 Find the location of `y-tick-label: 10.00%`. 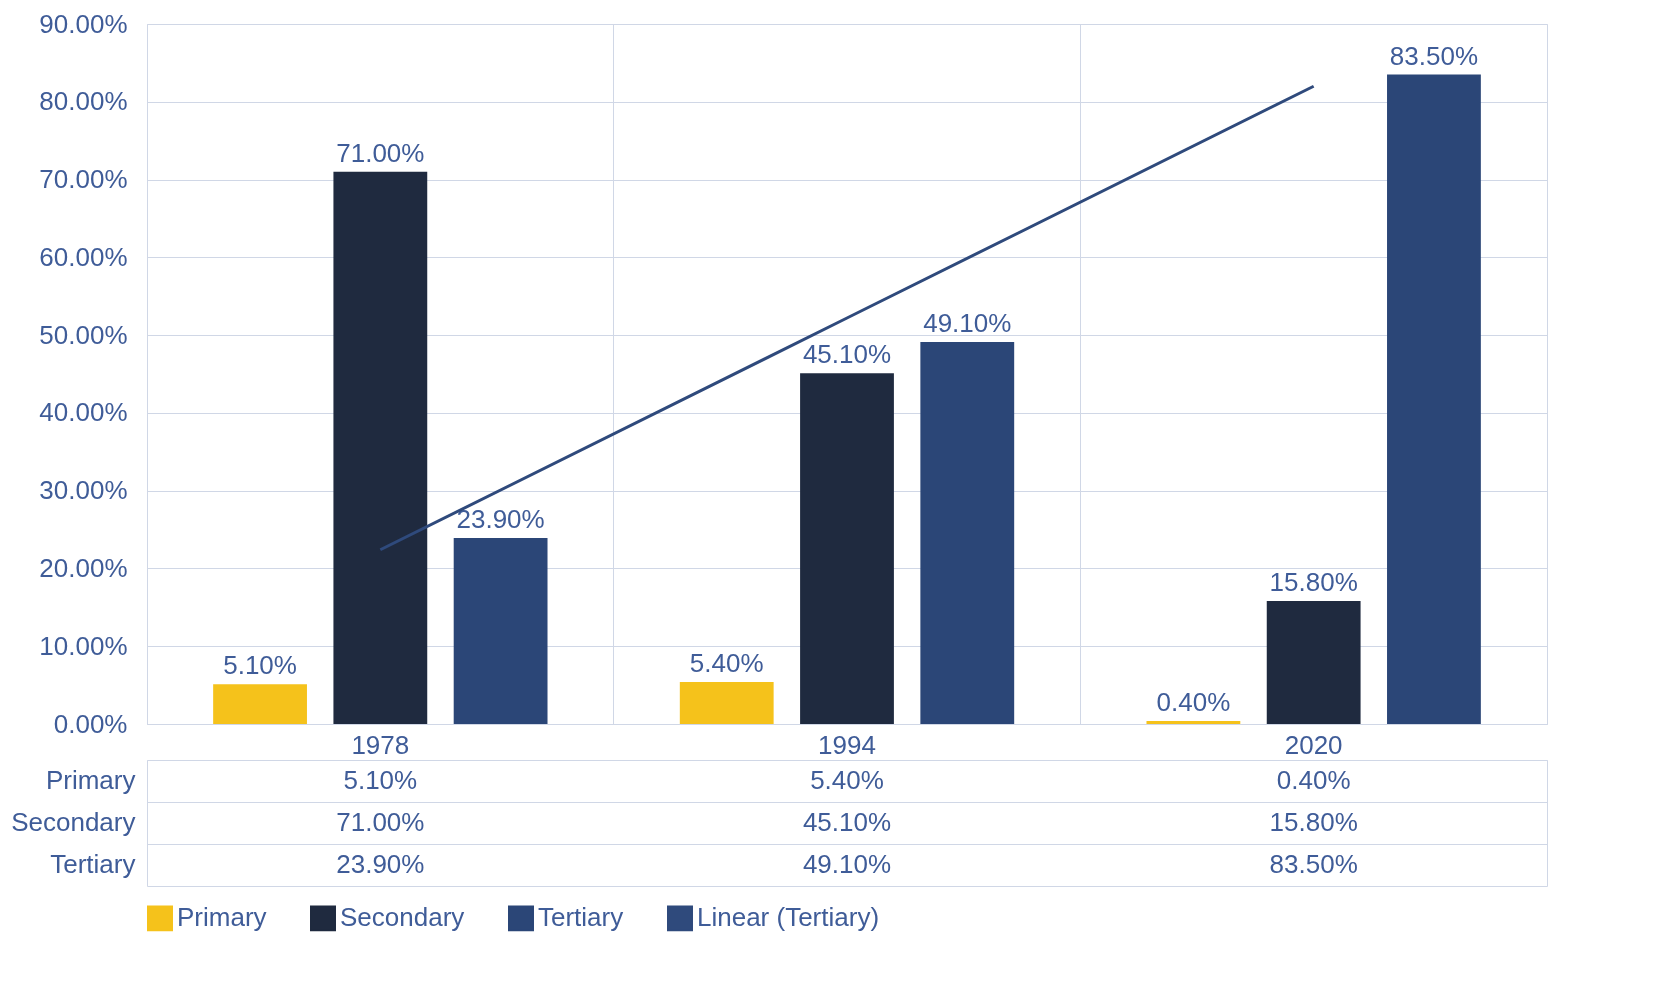

y-tick-label: 10.00% is located at coordinates (83, 645).